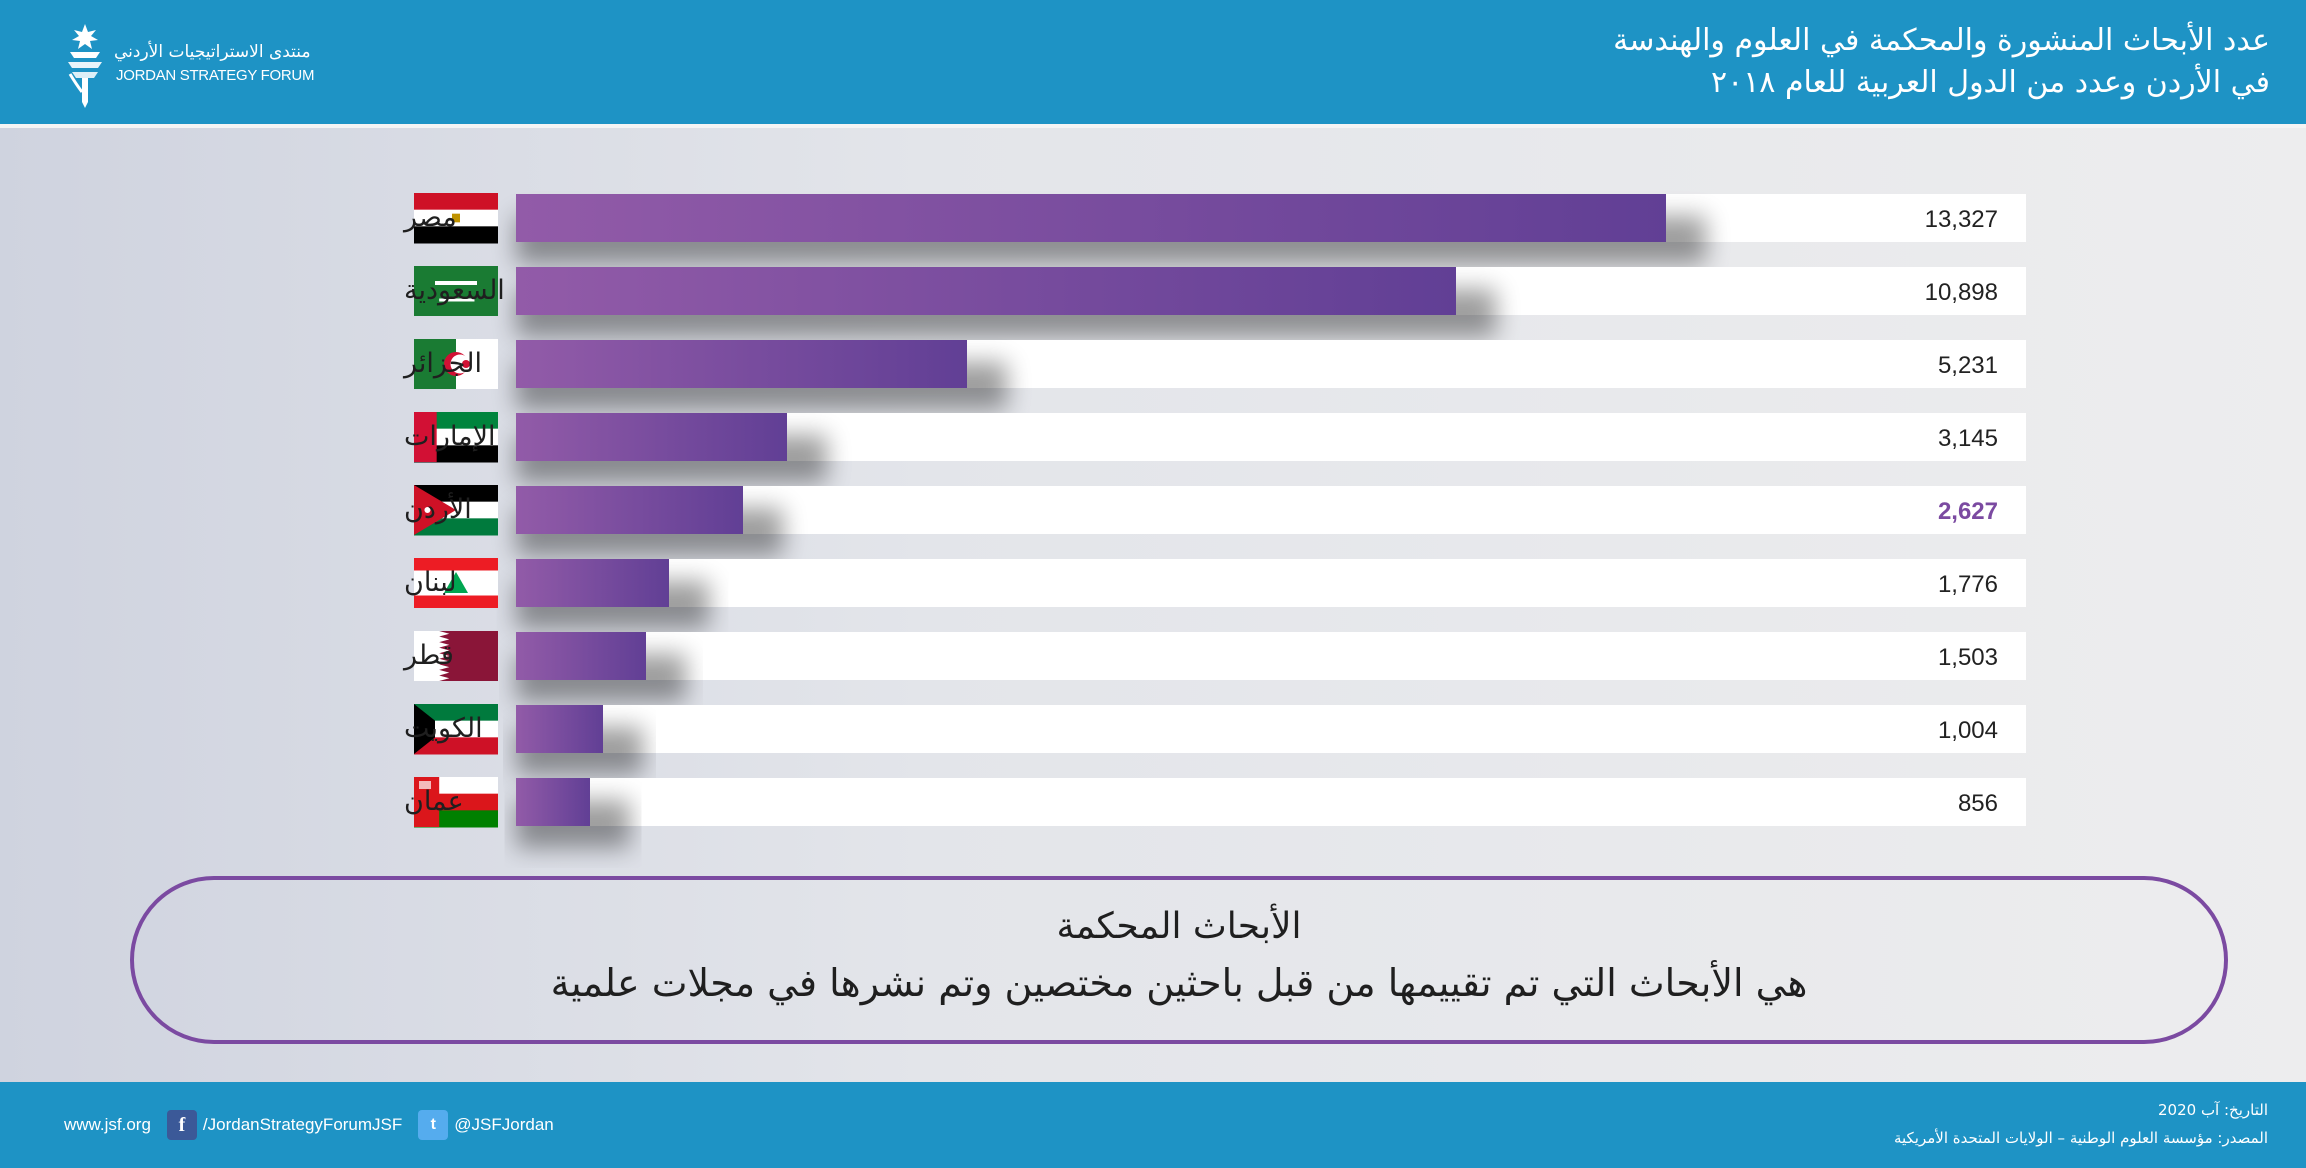 Image resolution: width=2306 pixels, height=1168 pixels. I want to click on category-label: الكويت, so click(443, 728).